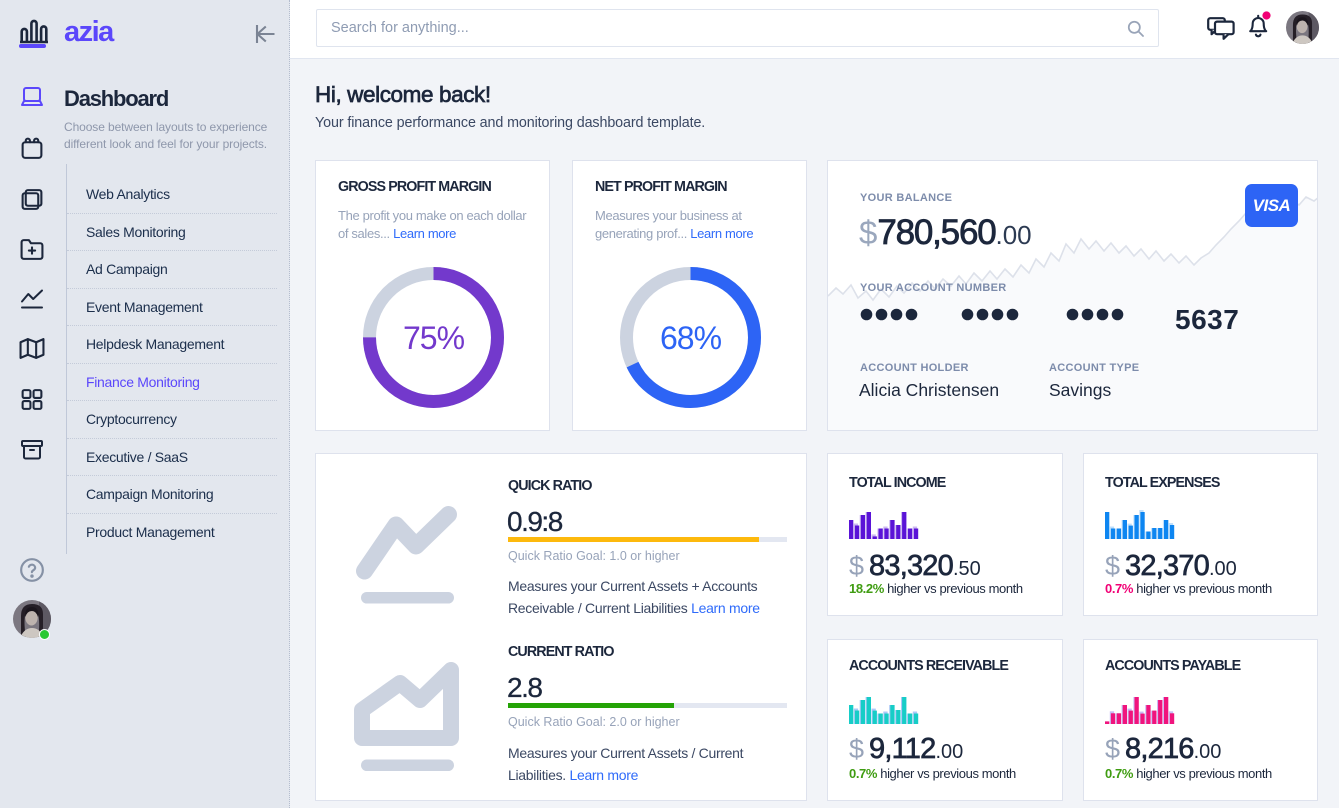 The height and width of the screenshot is (808, 1339). What do you see at coordinates (691, 338) in the screenshot?
I see `svg-text: 68%` at bounding box center [691, 338].